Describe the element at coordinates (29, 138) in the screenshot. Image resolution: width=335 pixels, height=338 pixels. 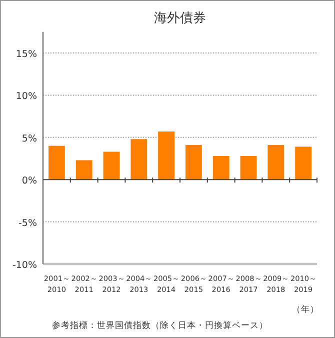
I see `y-tick-label: 5%` at that location.